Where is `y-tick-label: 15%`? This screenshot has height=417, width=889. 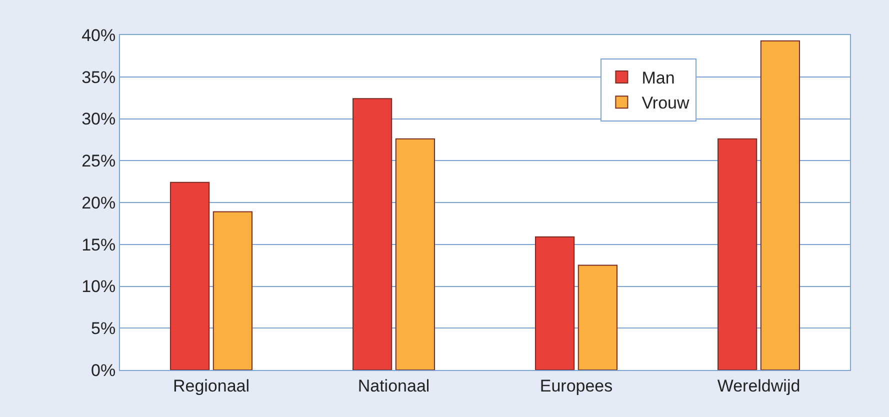
y-tick-label: 15% is located at coordinates (99, 244).